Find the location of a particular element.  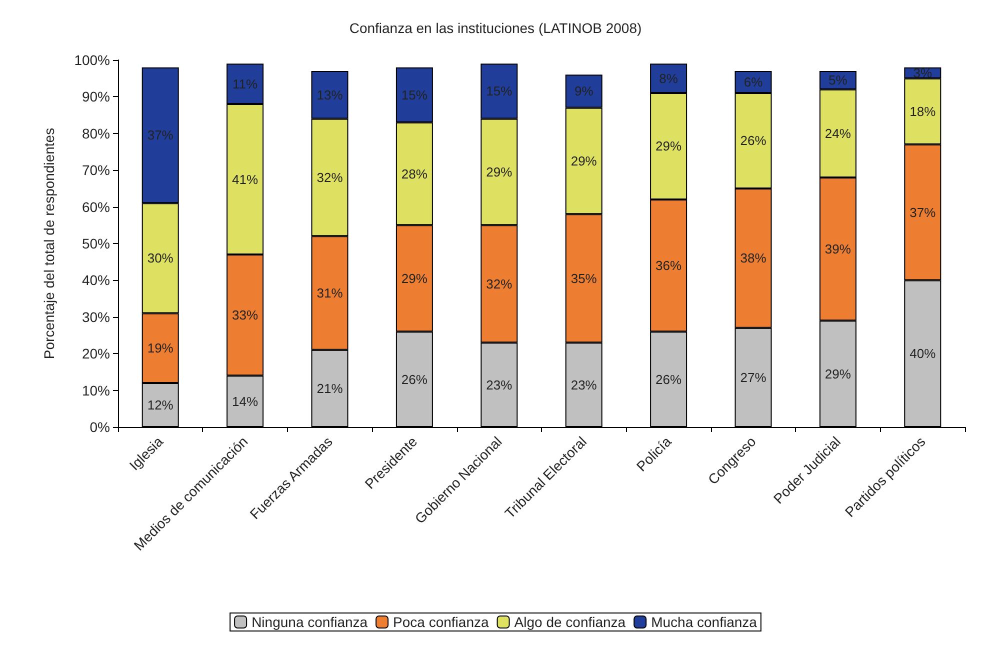

data-label: 38% is located at coordinates (753, 258).